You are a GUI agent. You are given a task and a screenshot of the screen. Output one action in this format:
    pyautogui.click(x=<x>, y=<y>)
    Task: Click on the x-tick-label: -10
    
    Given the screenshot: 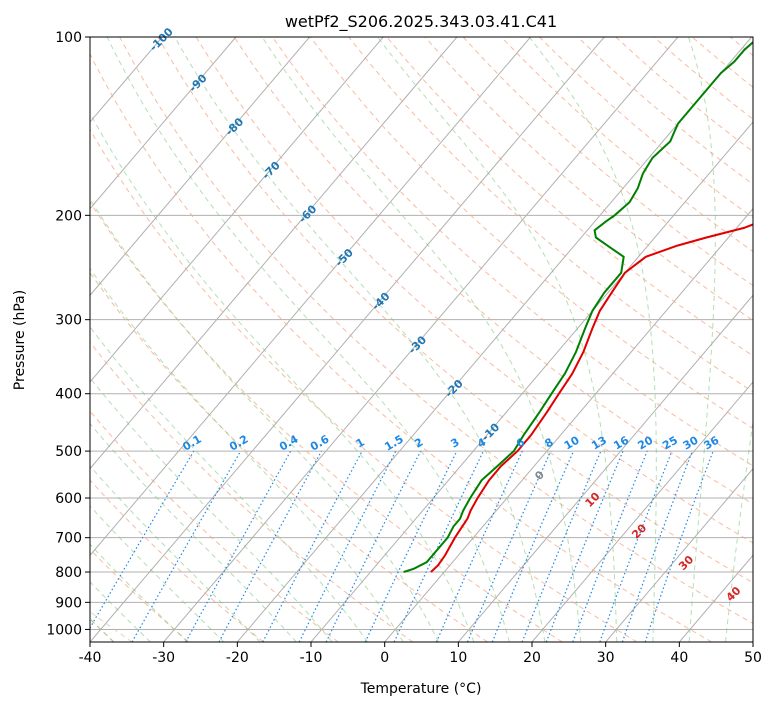 What is the action you would take?
    pyautogui.click(x=311, y=658)
    